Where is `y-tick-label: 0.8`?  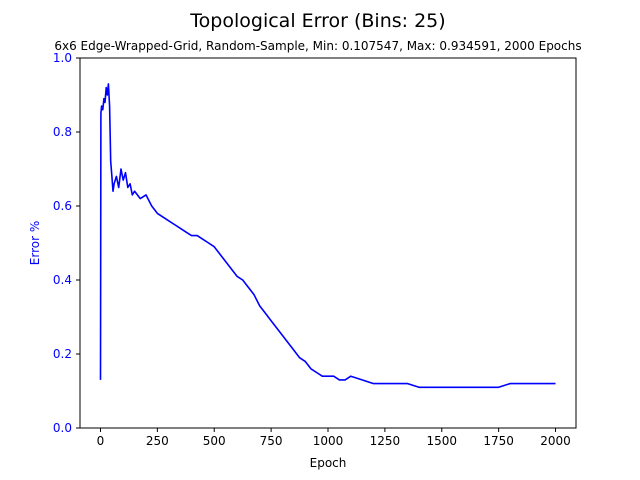 y-tick-label: 0.8 is located at coordinates (62, 132).